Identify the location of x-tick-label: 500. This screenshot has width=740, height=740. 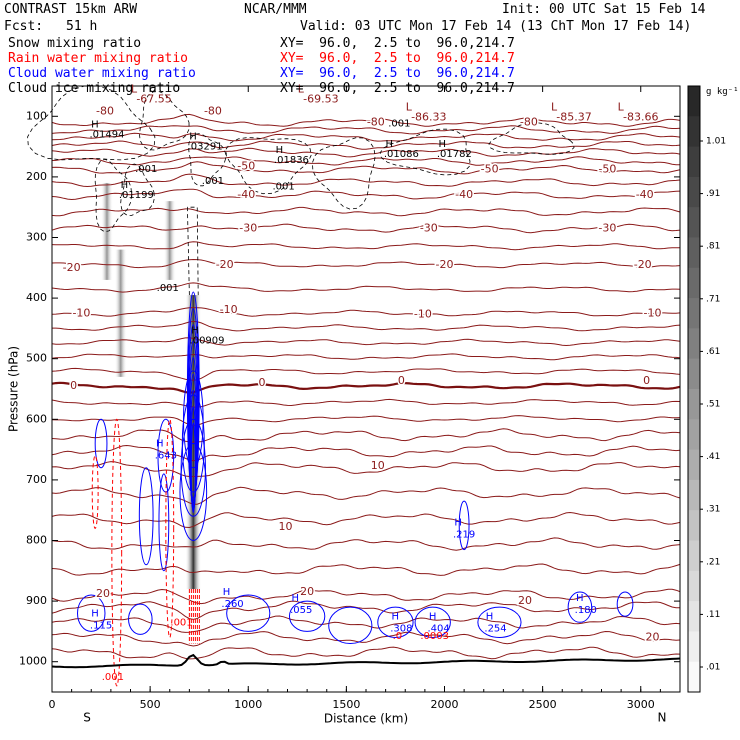
(150, 704).